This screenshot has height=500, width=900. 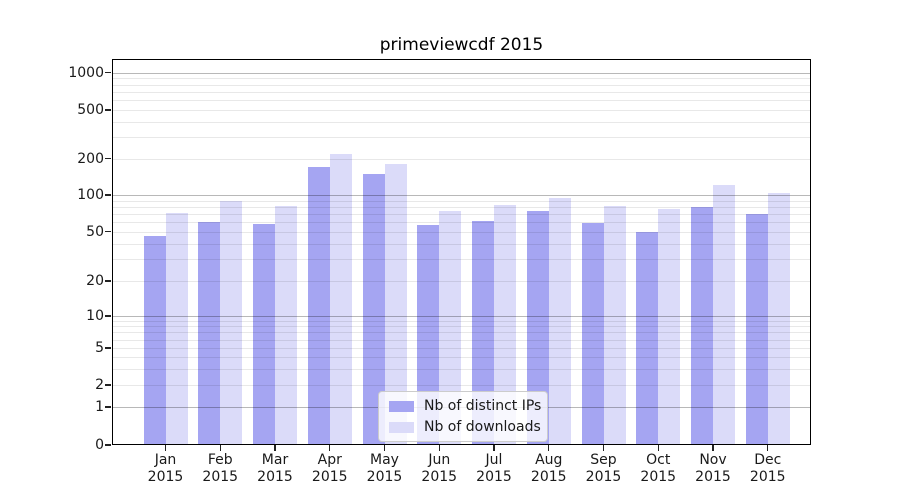 I want to click on legend-item-distinct-ips: Nb of distinct IPs, so click(x=465, y=406).